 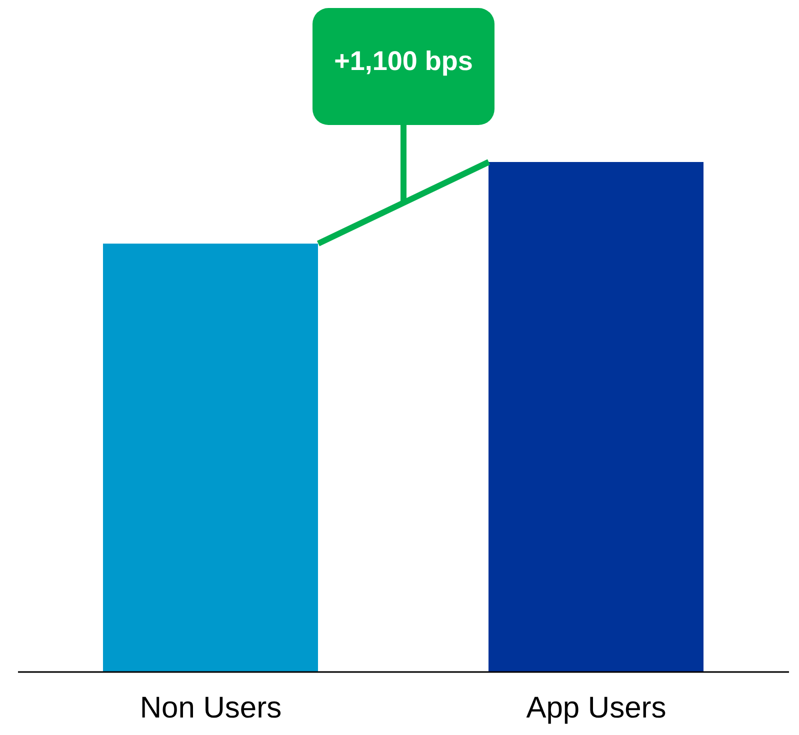 I want to click on x-tick-label: Non Users, so click(x=211, y=707).